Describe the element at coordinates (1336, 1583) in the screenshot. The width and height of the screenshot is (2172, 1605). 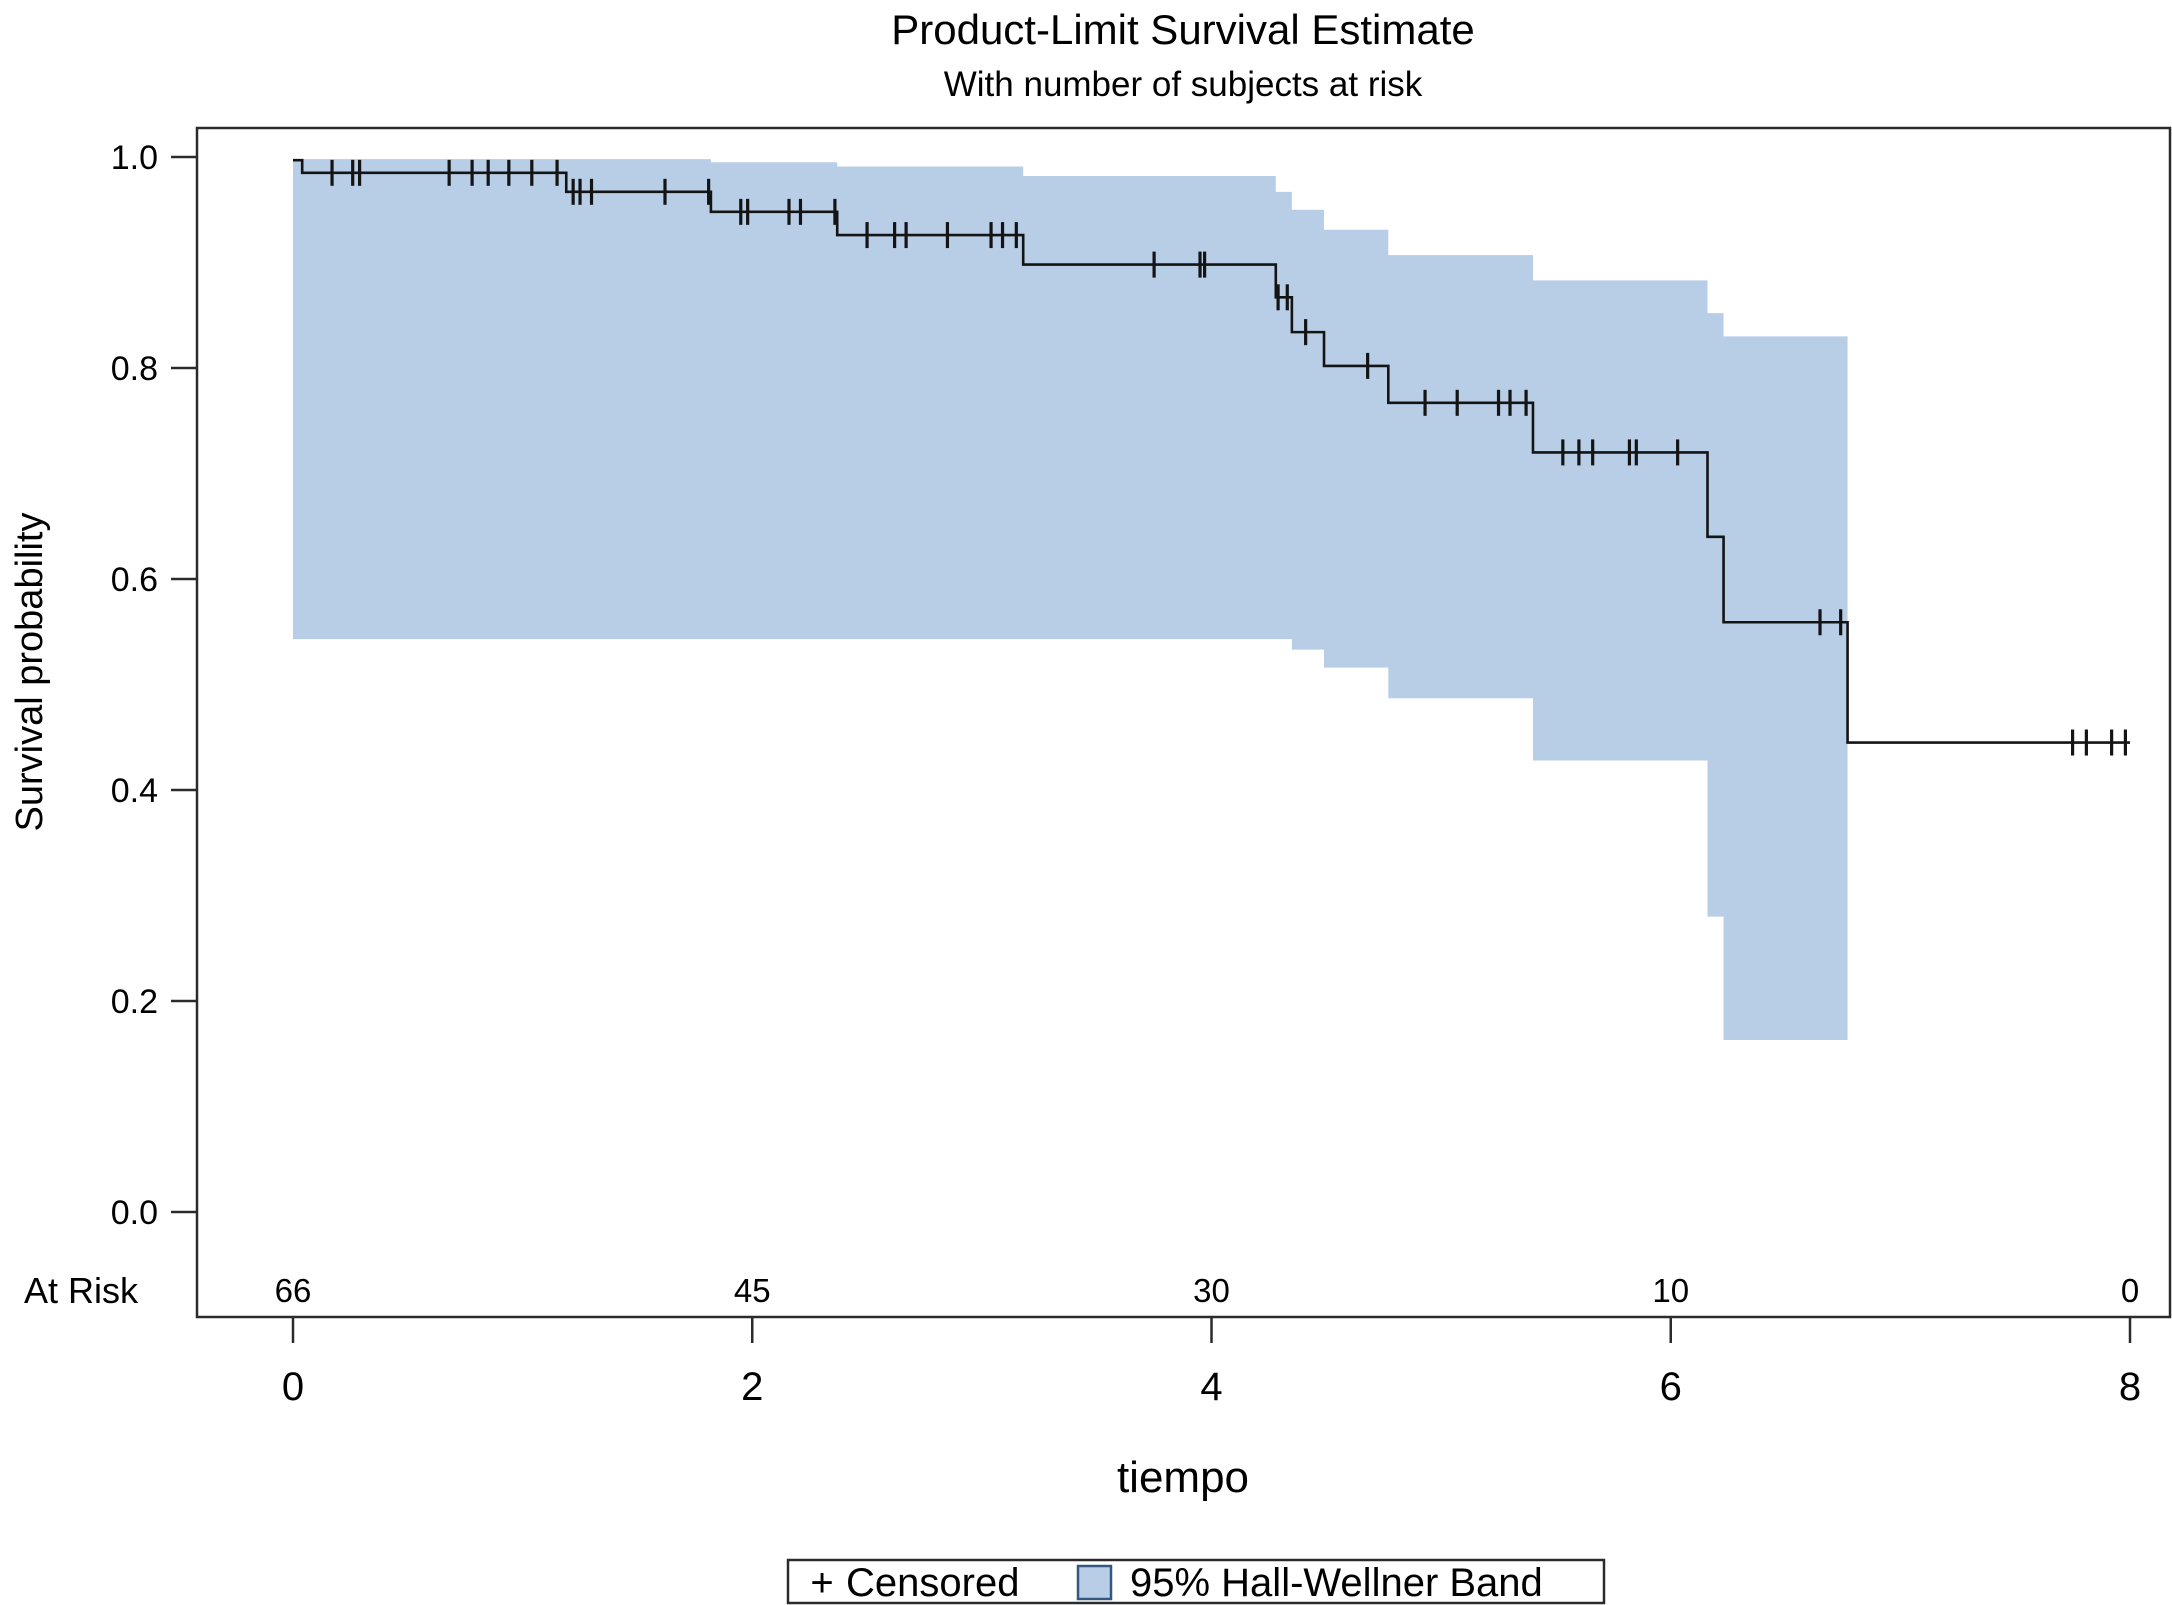
I see `legend-band-label: 95% Hall-Wellner Band` at that location.